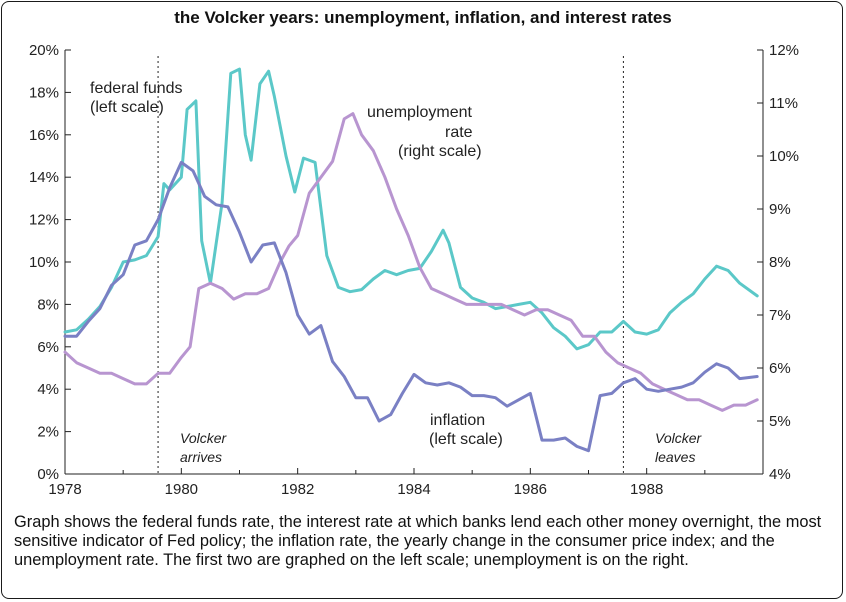 The height and width of the screenshot is (602, 846). What do you see at coordinates (44, 135) in the screenshot?
I see `left-tick-label: 16%` at bounding box center [44, 135].